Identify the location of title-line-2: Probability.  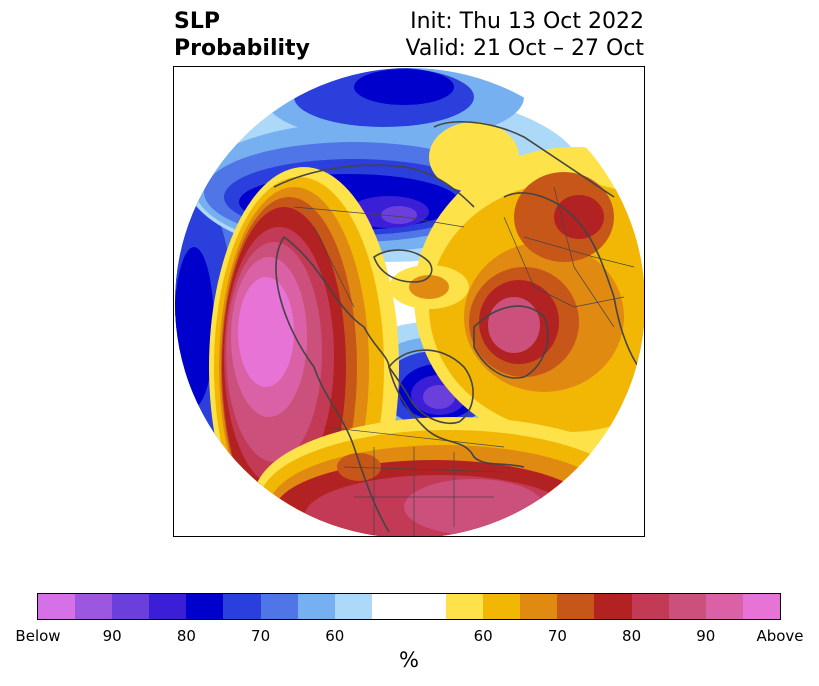
(242, 48).